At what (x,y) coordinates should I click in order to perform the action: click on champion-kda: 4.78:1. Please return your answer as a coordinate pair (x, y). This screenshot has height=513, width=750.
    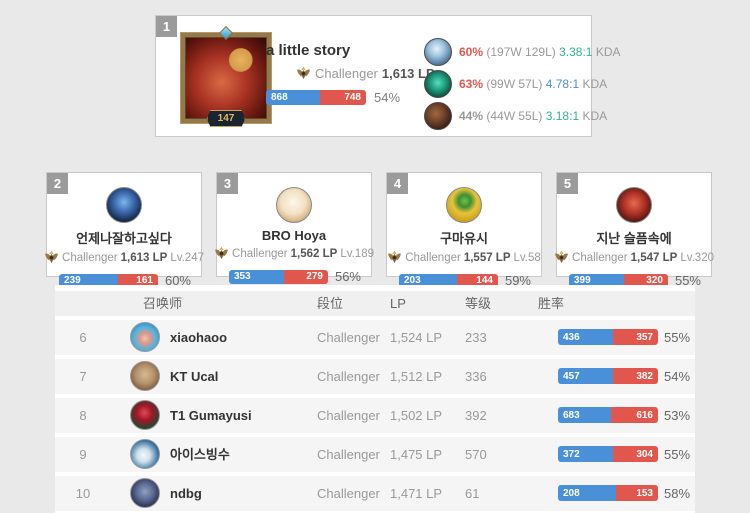
    Looking at the image, I should click on (562, 84).